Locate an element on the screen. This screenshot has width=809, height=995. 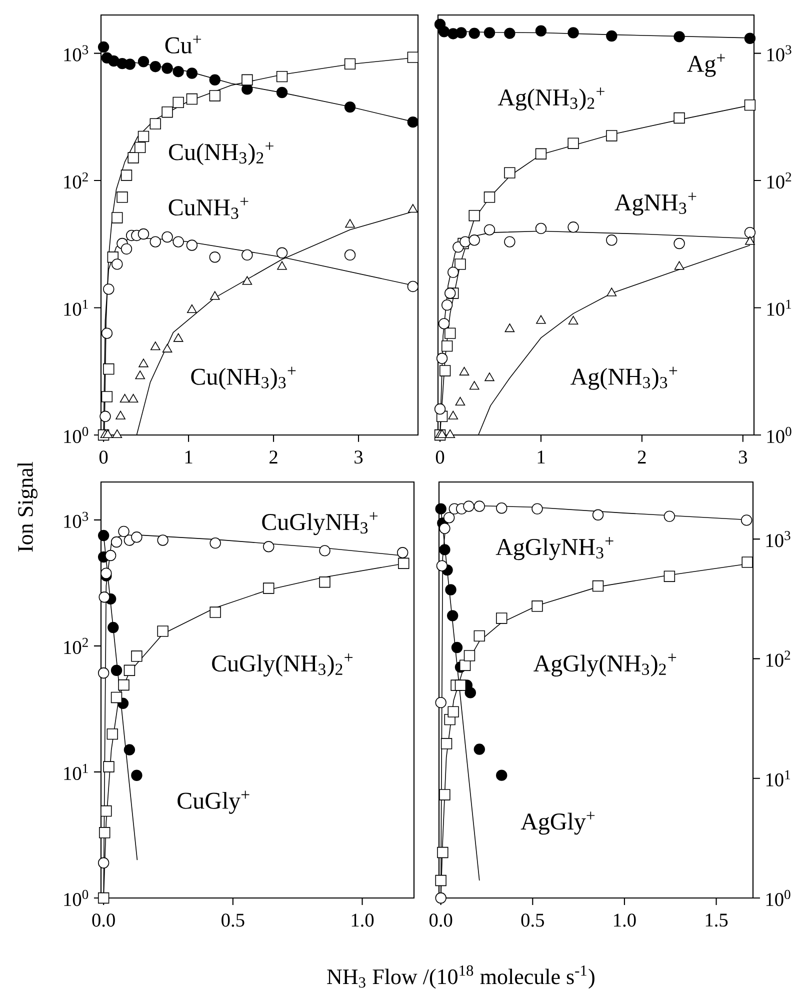
series-label: Ag(NH$_{3}$)$_{2}$+ is located at coordinates (551, 99).